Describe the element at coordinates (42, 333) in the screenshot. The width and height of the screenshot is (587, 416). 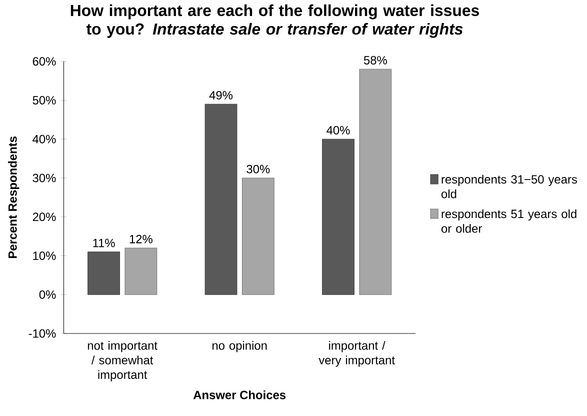
I see `y-tick-label: -10%` at that location.